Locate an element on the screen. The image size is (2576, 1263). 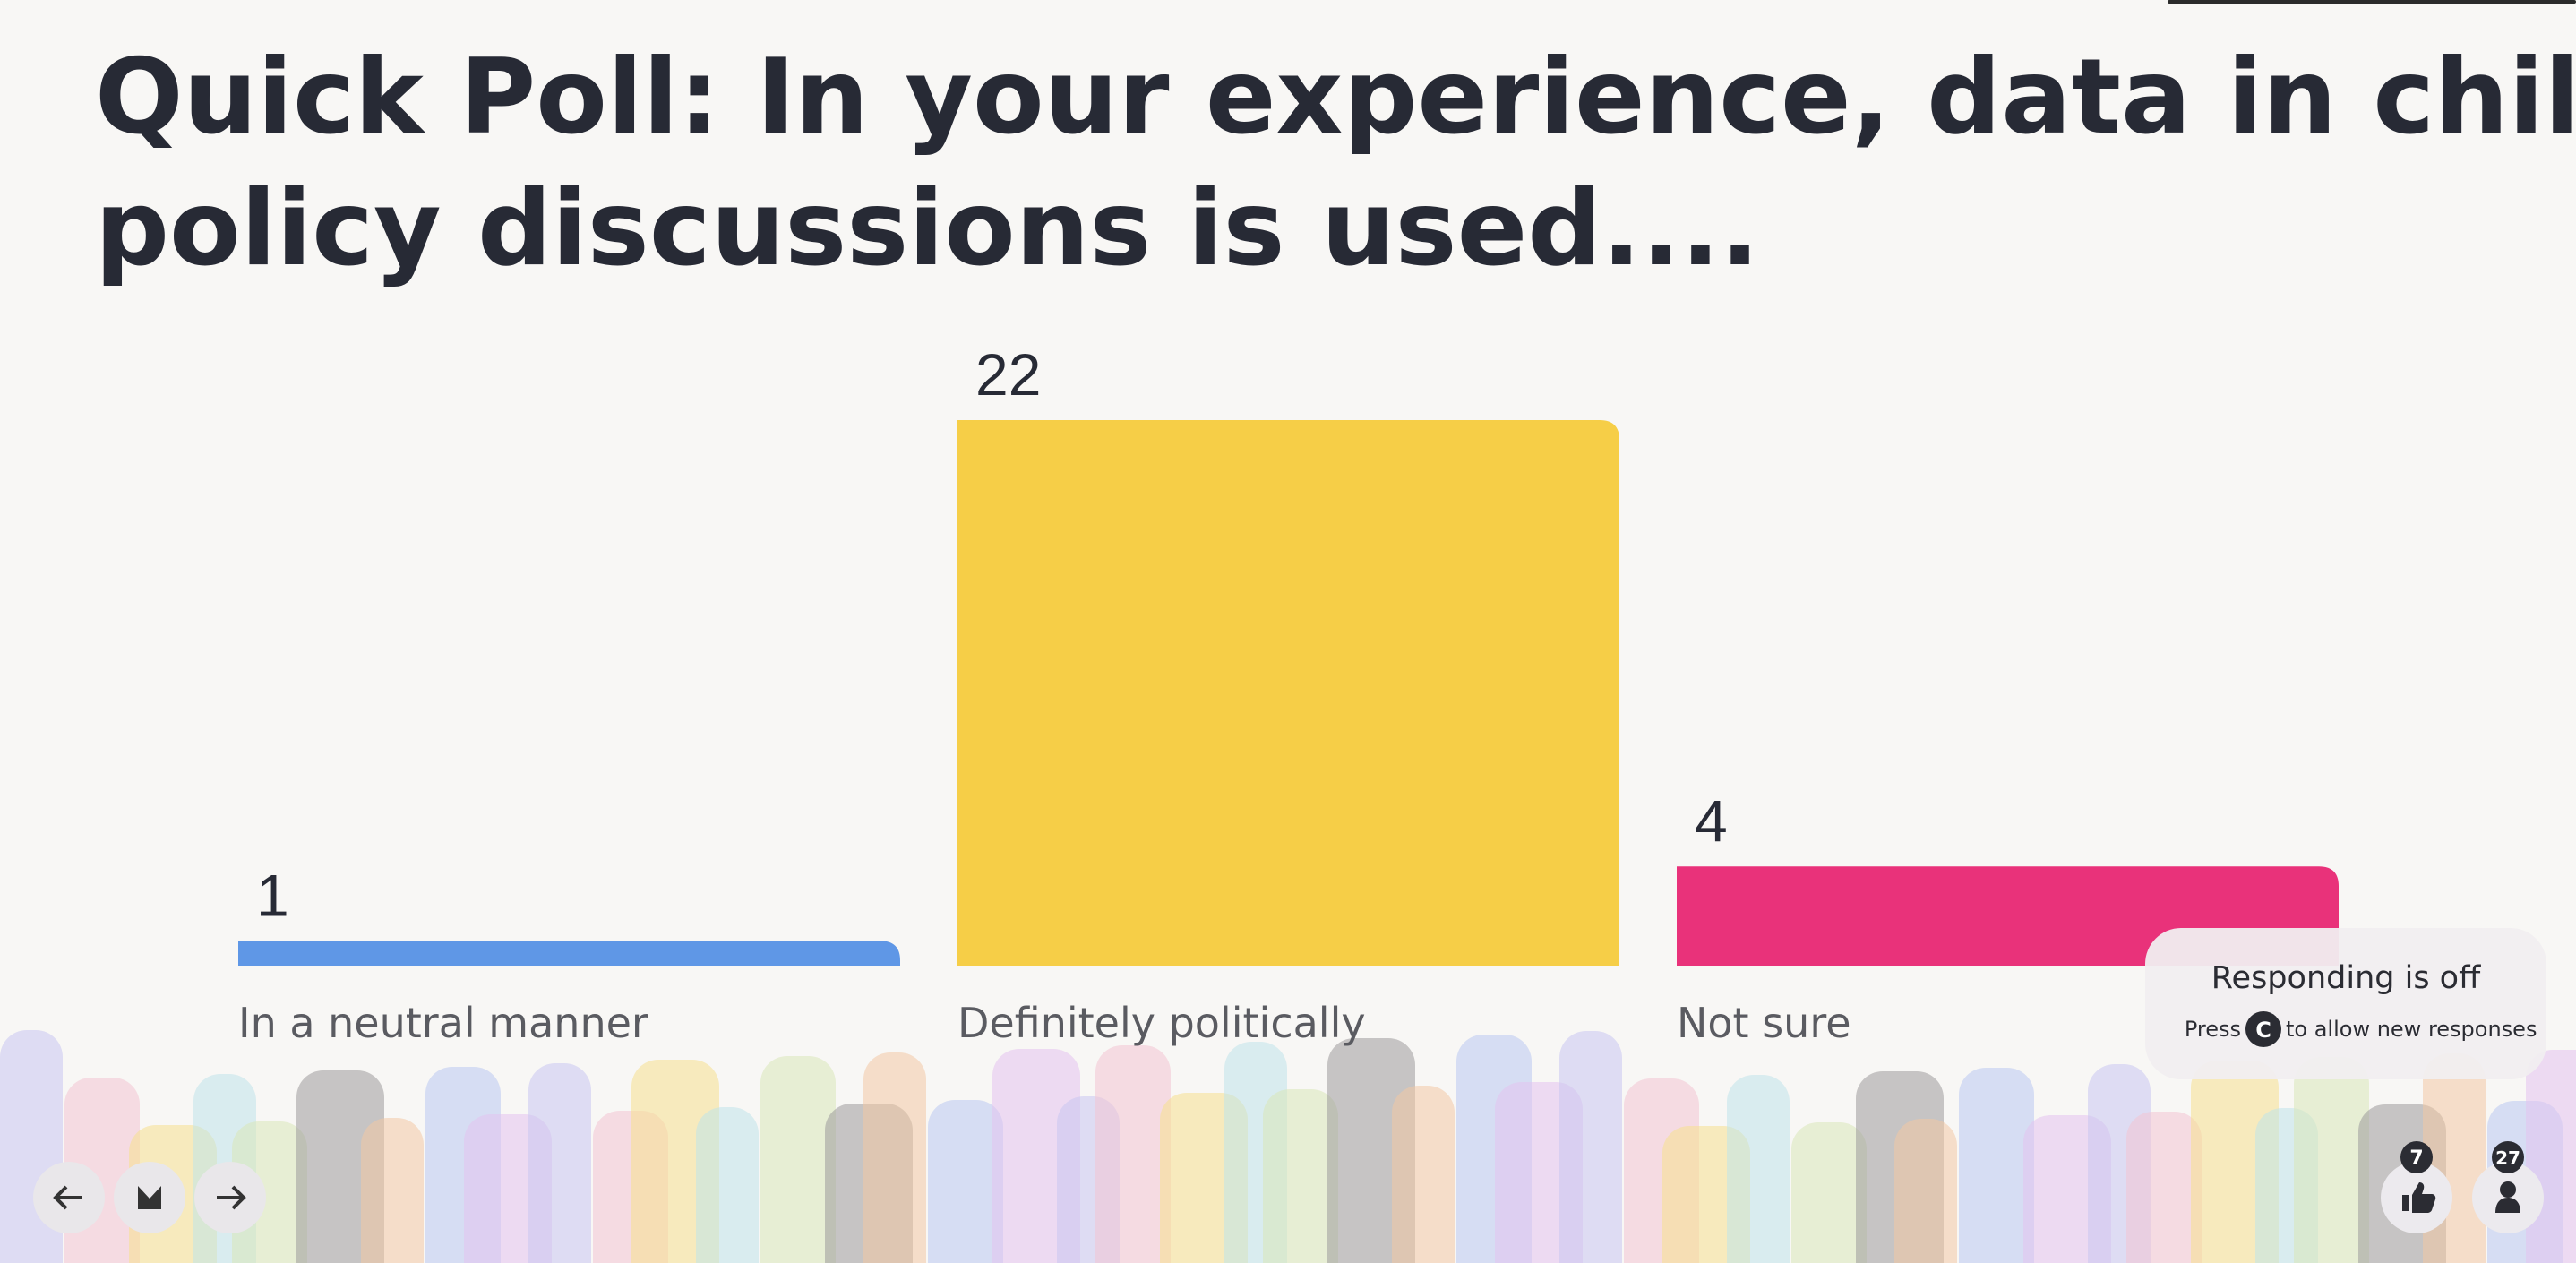
key-badge is located at coordinates (2263, 1029).